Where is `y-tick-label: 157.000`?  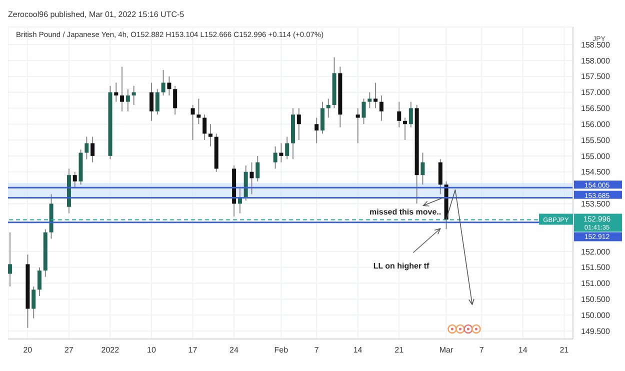 y-tick-label: 157.000 is located at coordinates (595, 93).